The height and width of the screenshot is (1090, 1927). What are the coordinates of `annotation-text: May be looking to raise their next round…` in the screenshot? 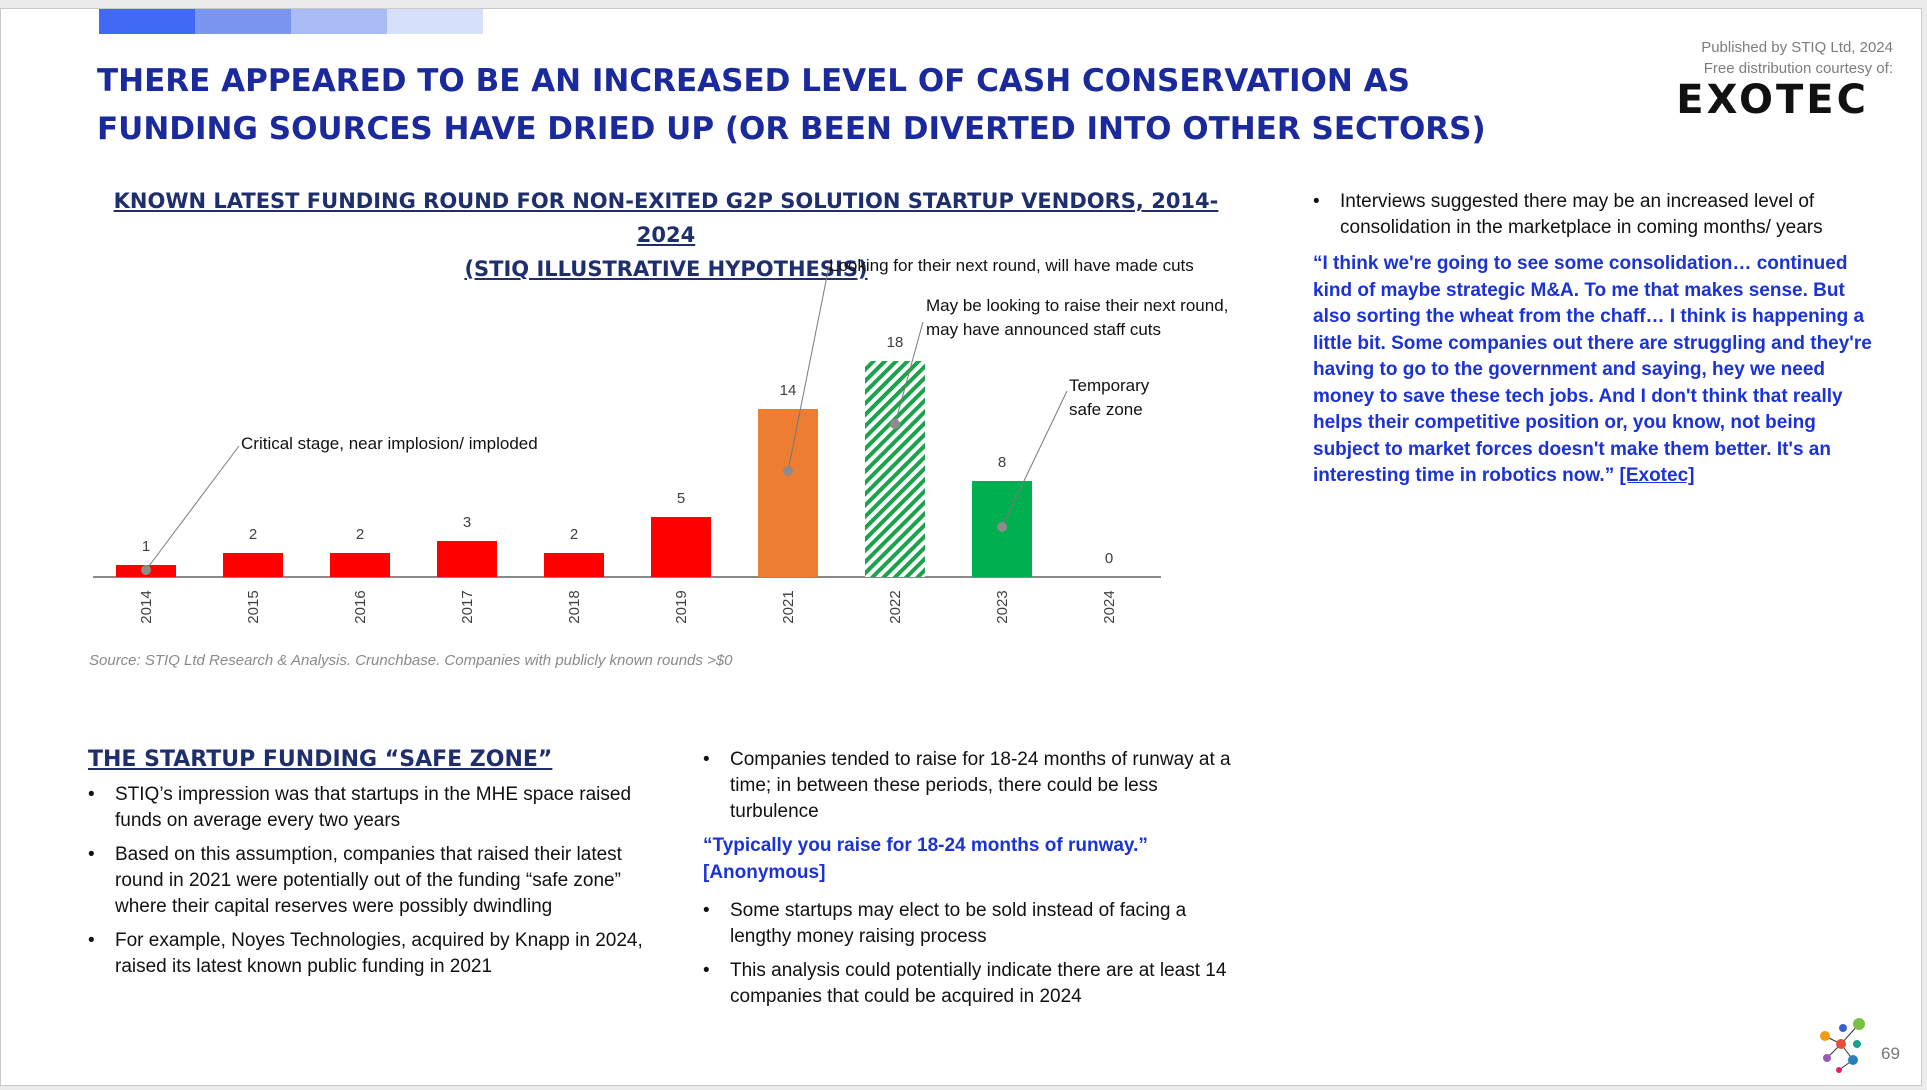 It's located at (1077, 305).